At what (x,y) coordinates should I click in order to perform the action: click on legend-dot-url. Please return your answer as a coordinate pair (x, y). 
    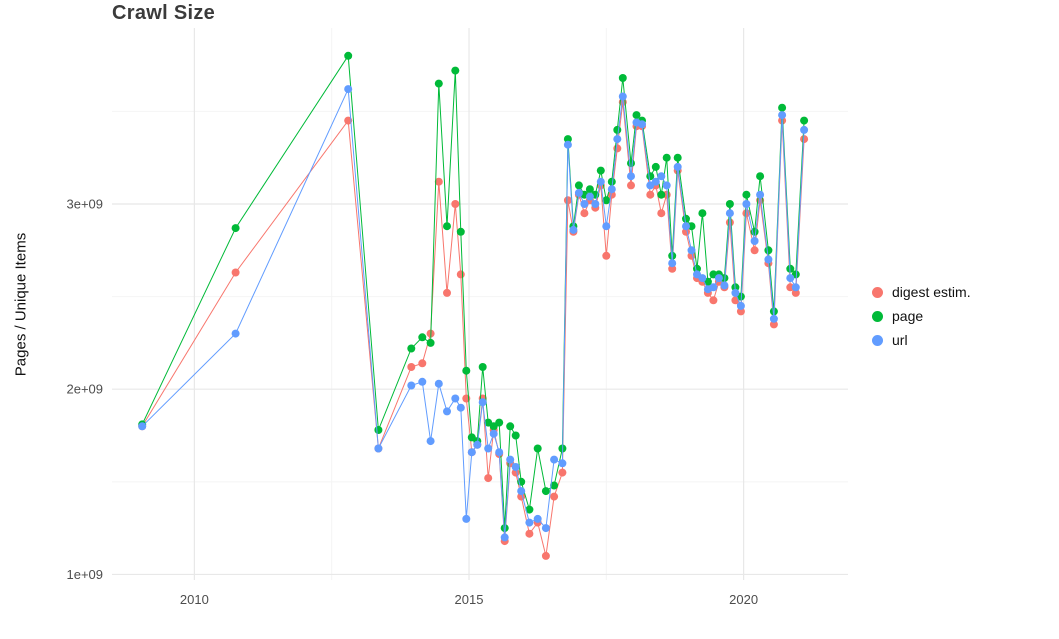
    Looking at the image, I should click on (877, 340).